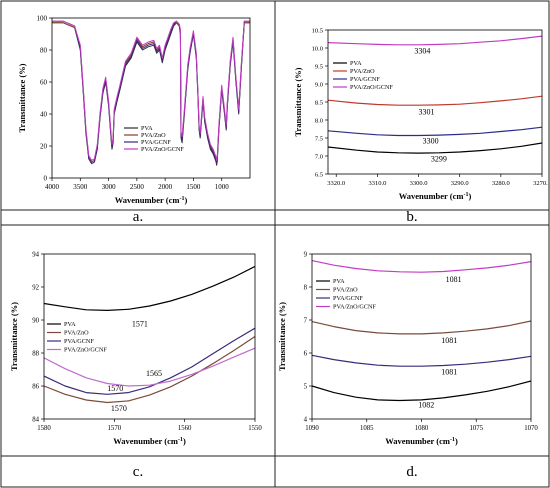 Image resolution: width=550 pixels, height=488 pixels. I want to click on x-tick-label-1: 3500, so click(80, 187).